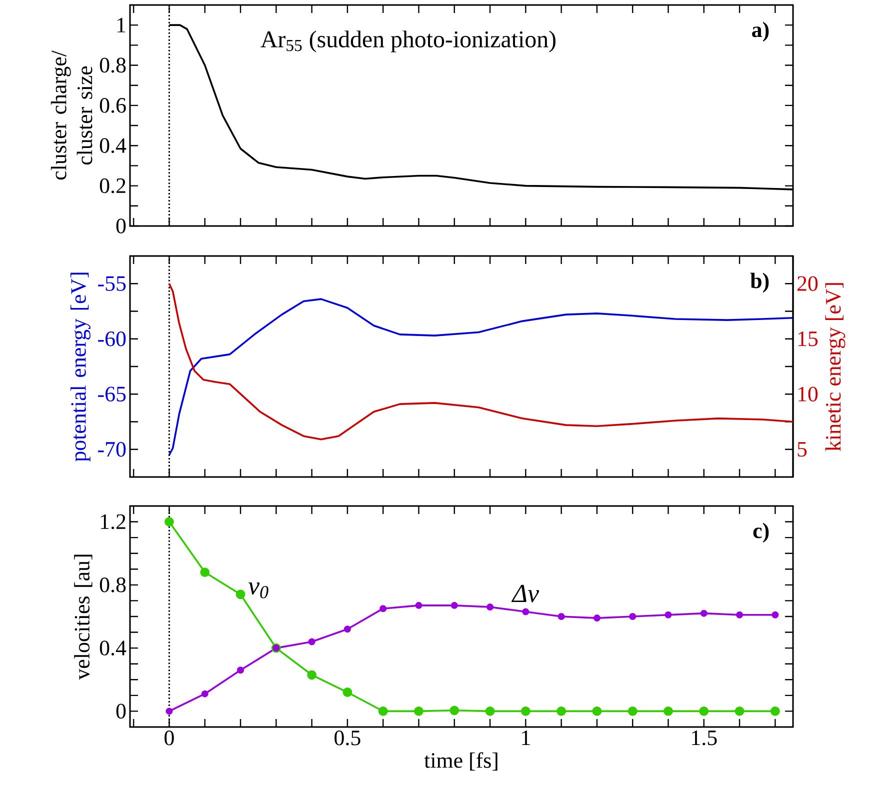 This screenshot has height=801, width=871. What do you see at coordinates (808, 394) in the screenshot?
I see `y2-tick-label: 10` at bounding box center [808, 394].